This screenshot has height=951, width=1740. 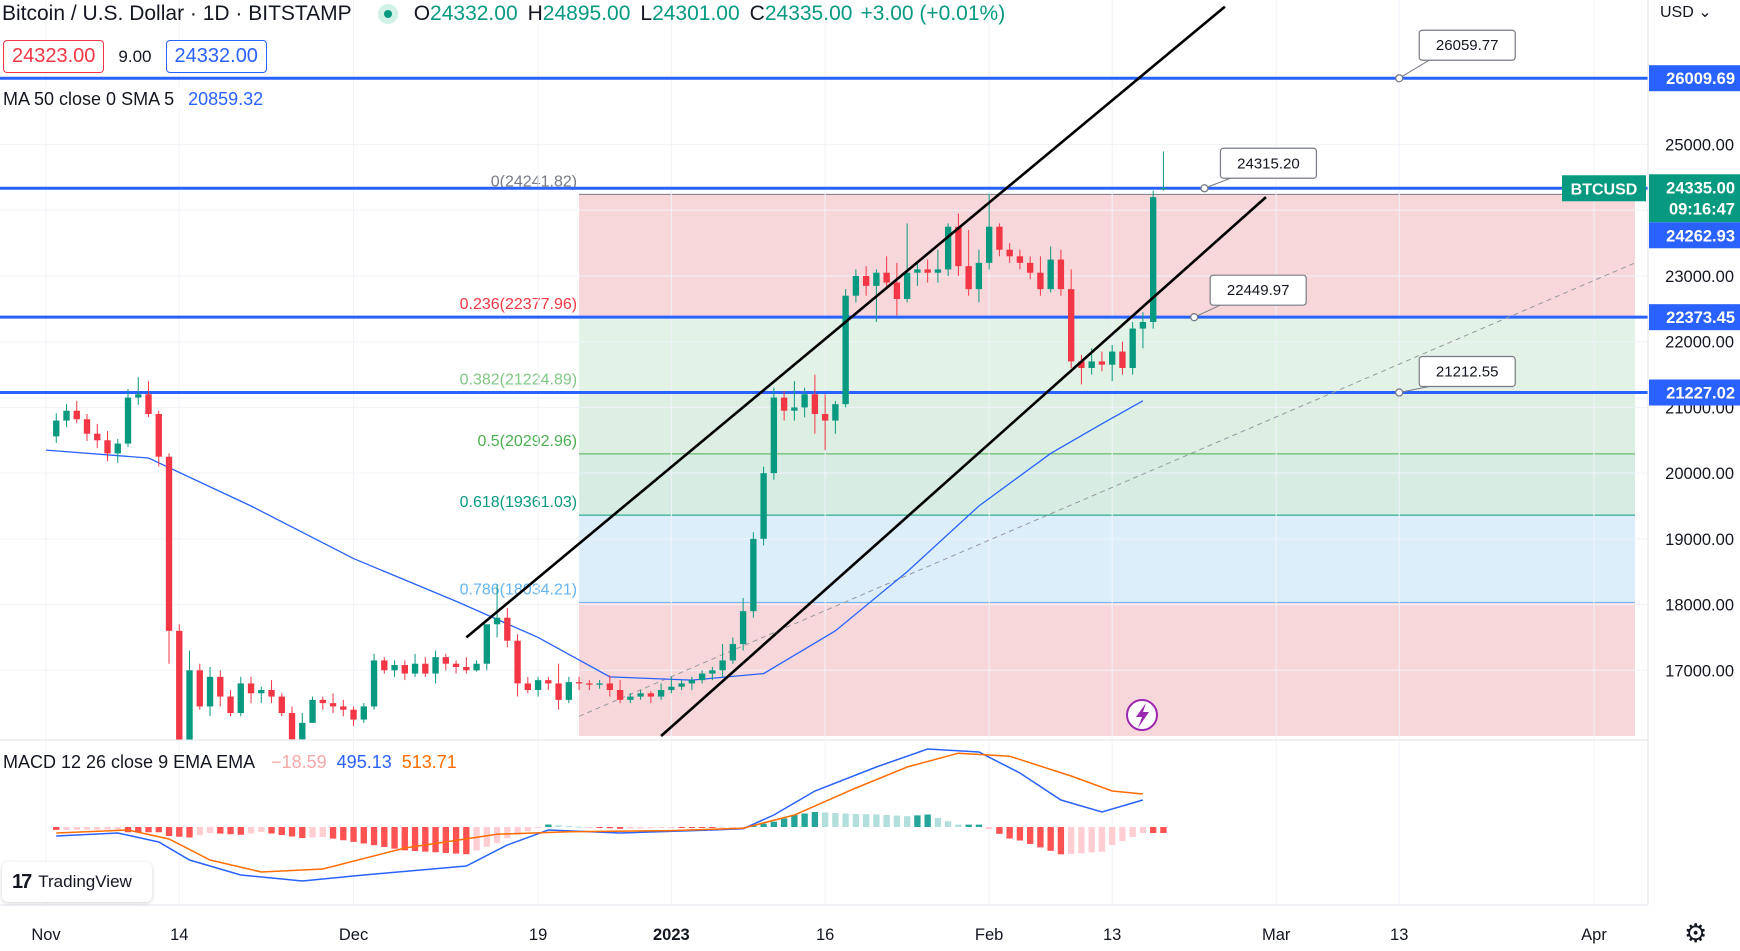 I want to click on symbol-tag-label: BTCUSD, so click(x=1604, y=189).